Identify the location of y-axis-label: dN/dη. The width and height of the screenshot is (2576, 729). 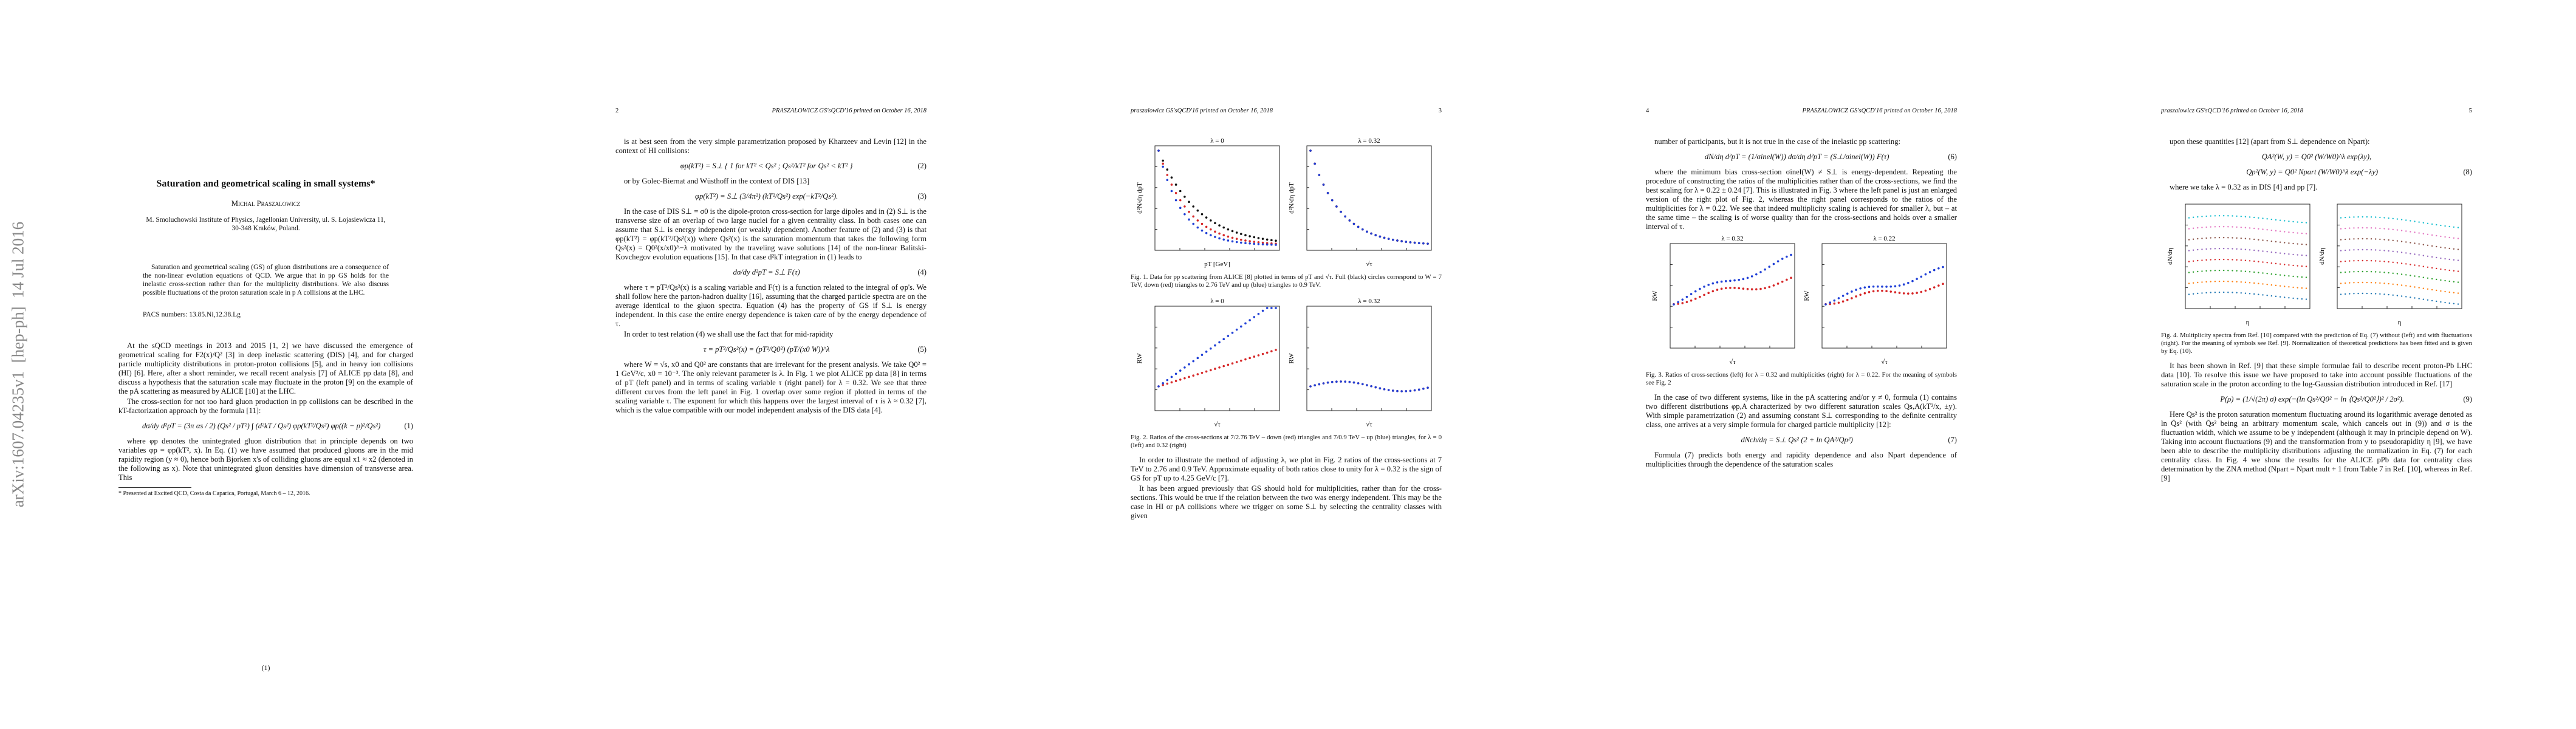
(2170, 256).